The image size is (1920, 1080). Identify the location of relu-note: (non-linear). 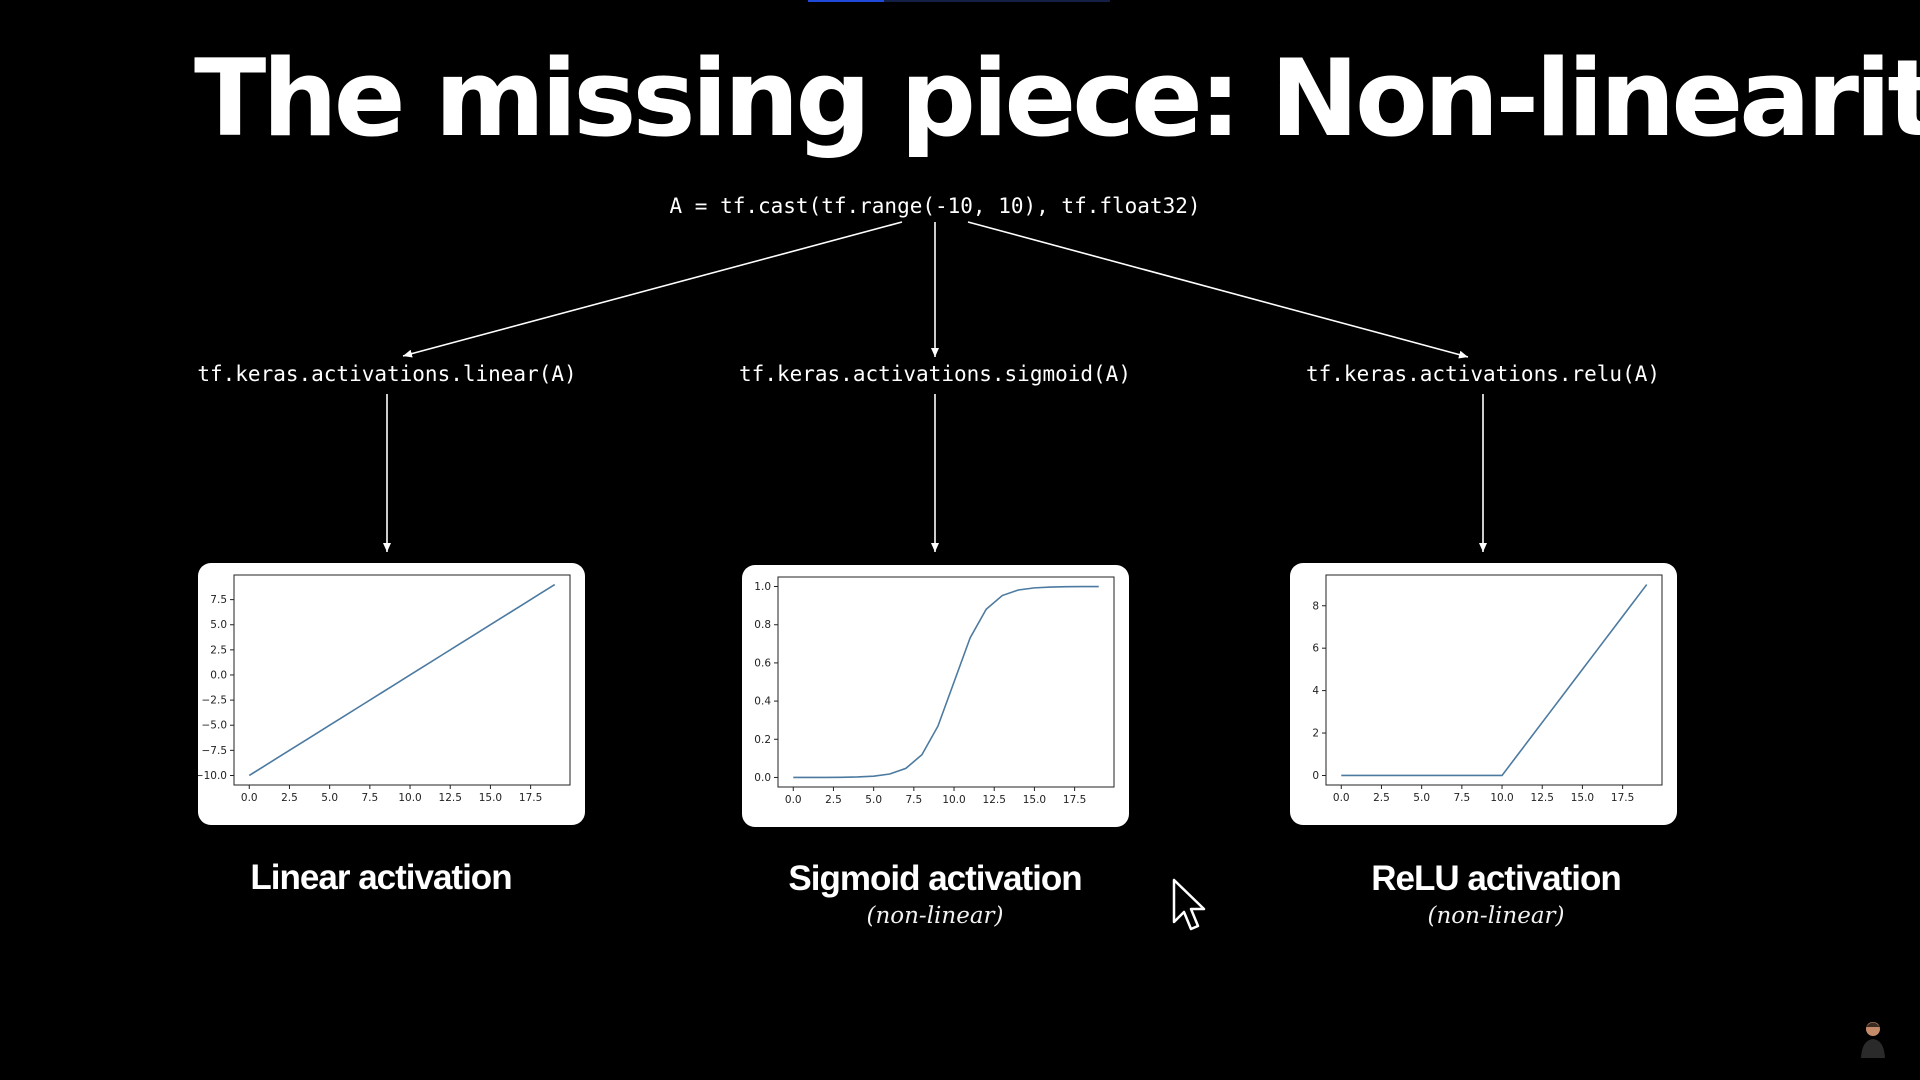
(1496, 916).